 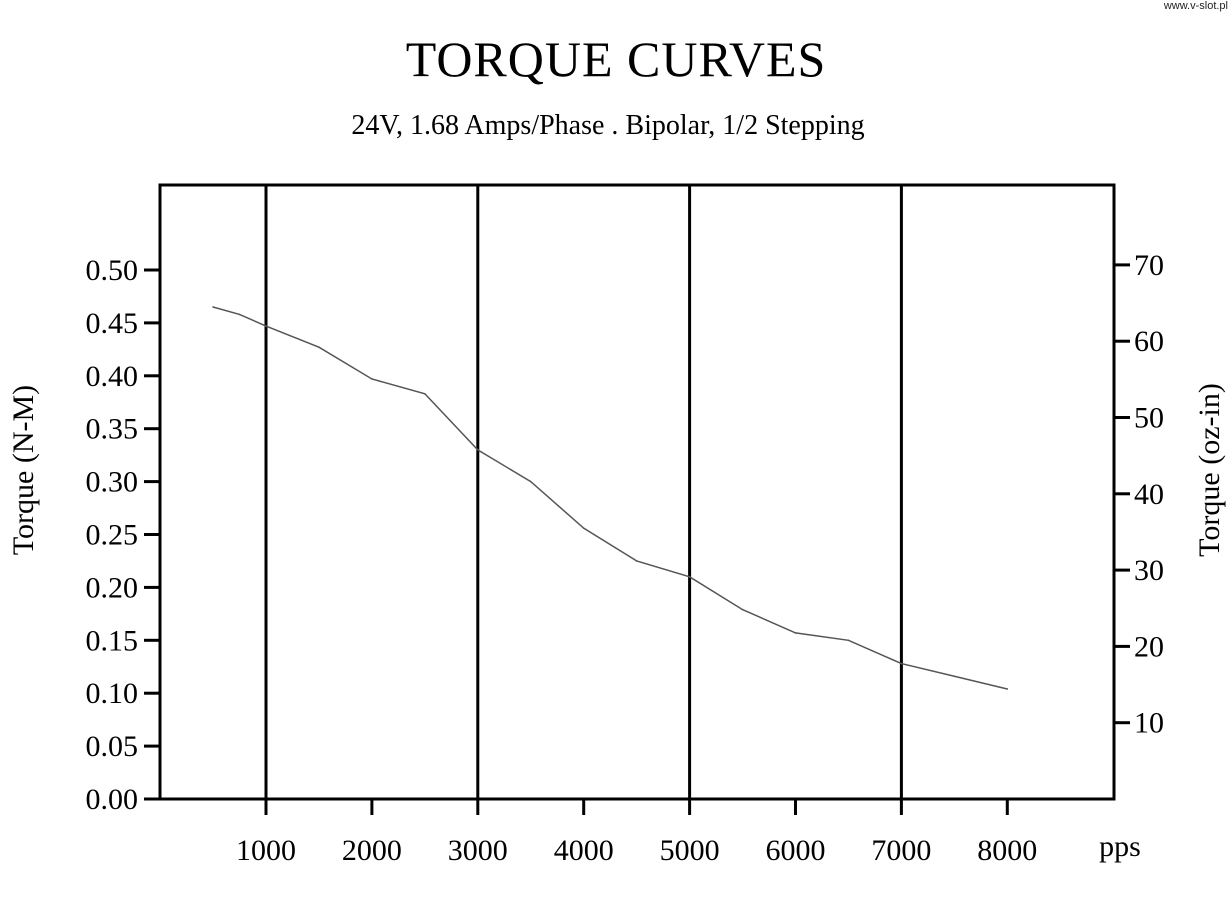 I want to click on y-tick-label: 0.05, so click(x=112, y=746).